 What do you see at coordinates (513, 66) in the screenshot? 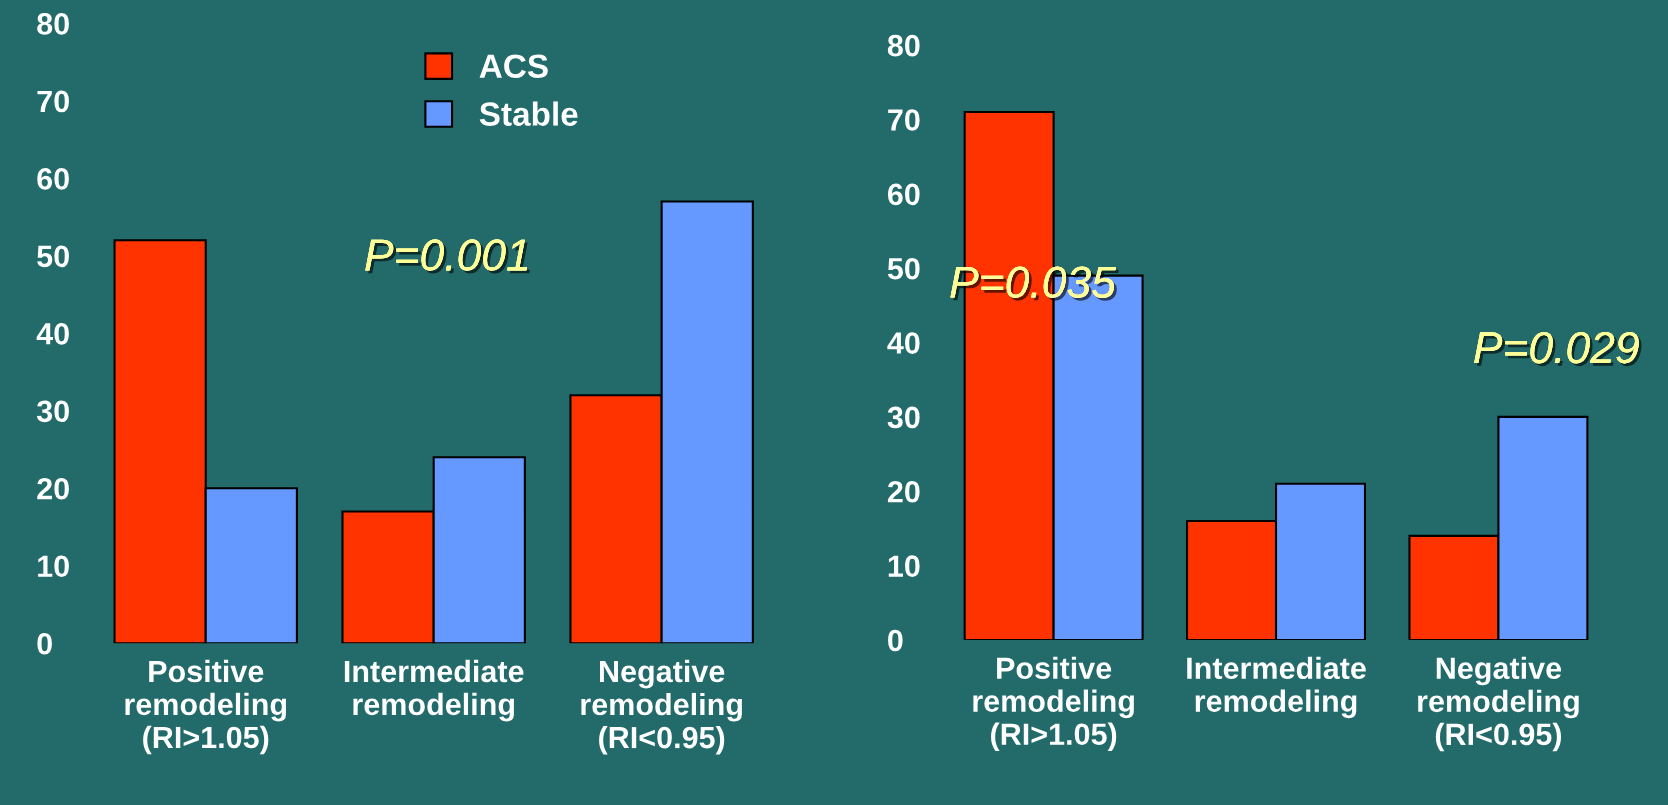
I see `legend-label: ACS` at bounding box center [513, 66].